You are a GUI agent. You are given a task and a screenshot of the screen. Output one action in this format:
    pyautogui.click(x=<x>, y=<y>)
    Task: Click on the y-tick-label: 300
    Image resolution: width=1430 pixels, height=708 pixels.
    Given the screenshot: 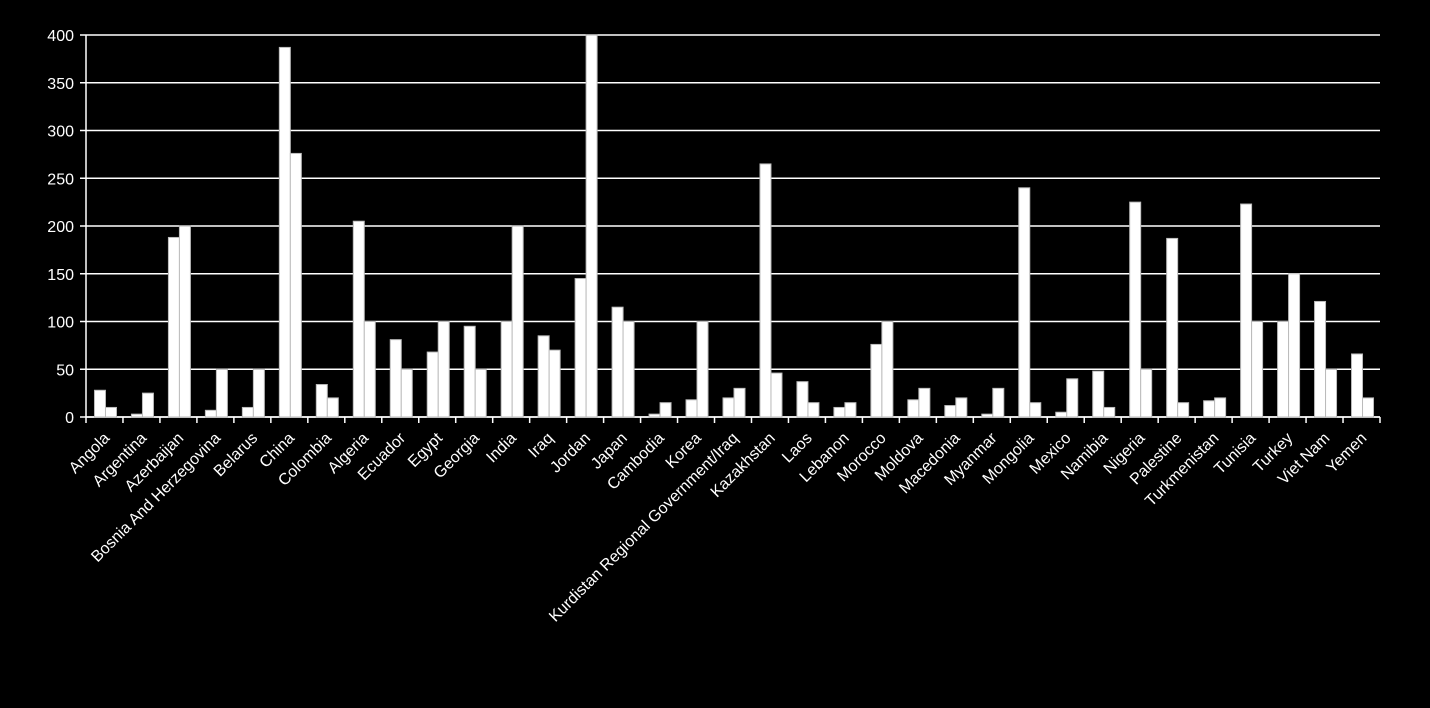 What is the action you would take?
    pyautogui.click(x=60, y=132)
    